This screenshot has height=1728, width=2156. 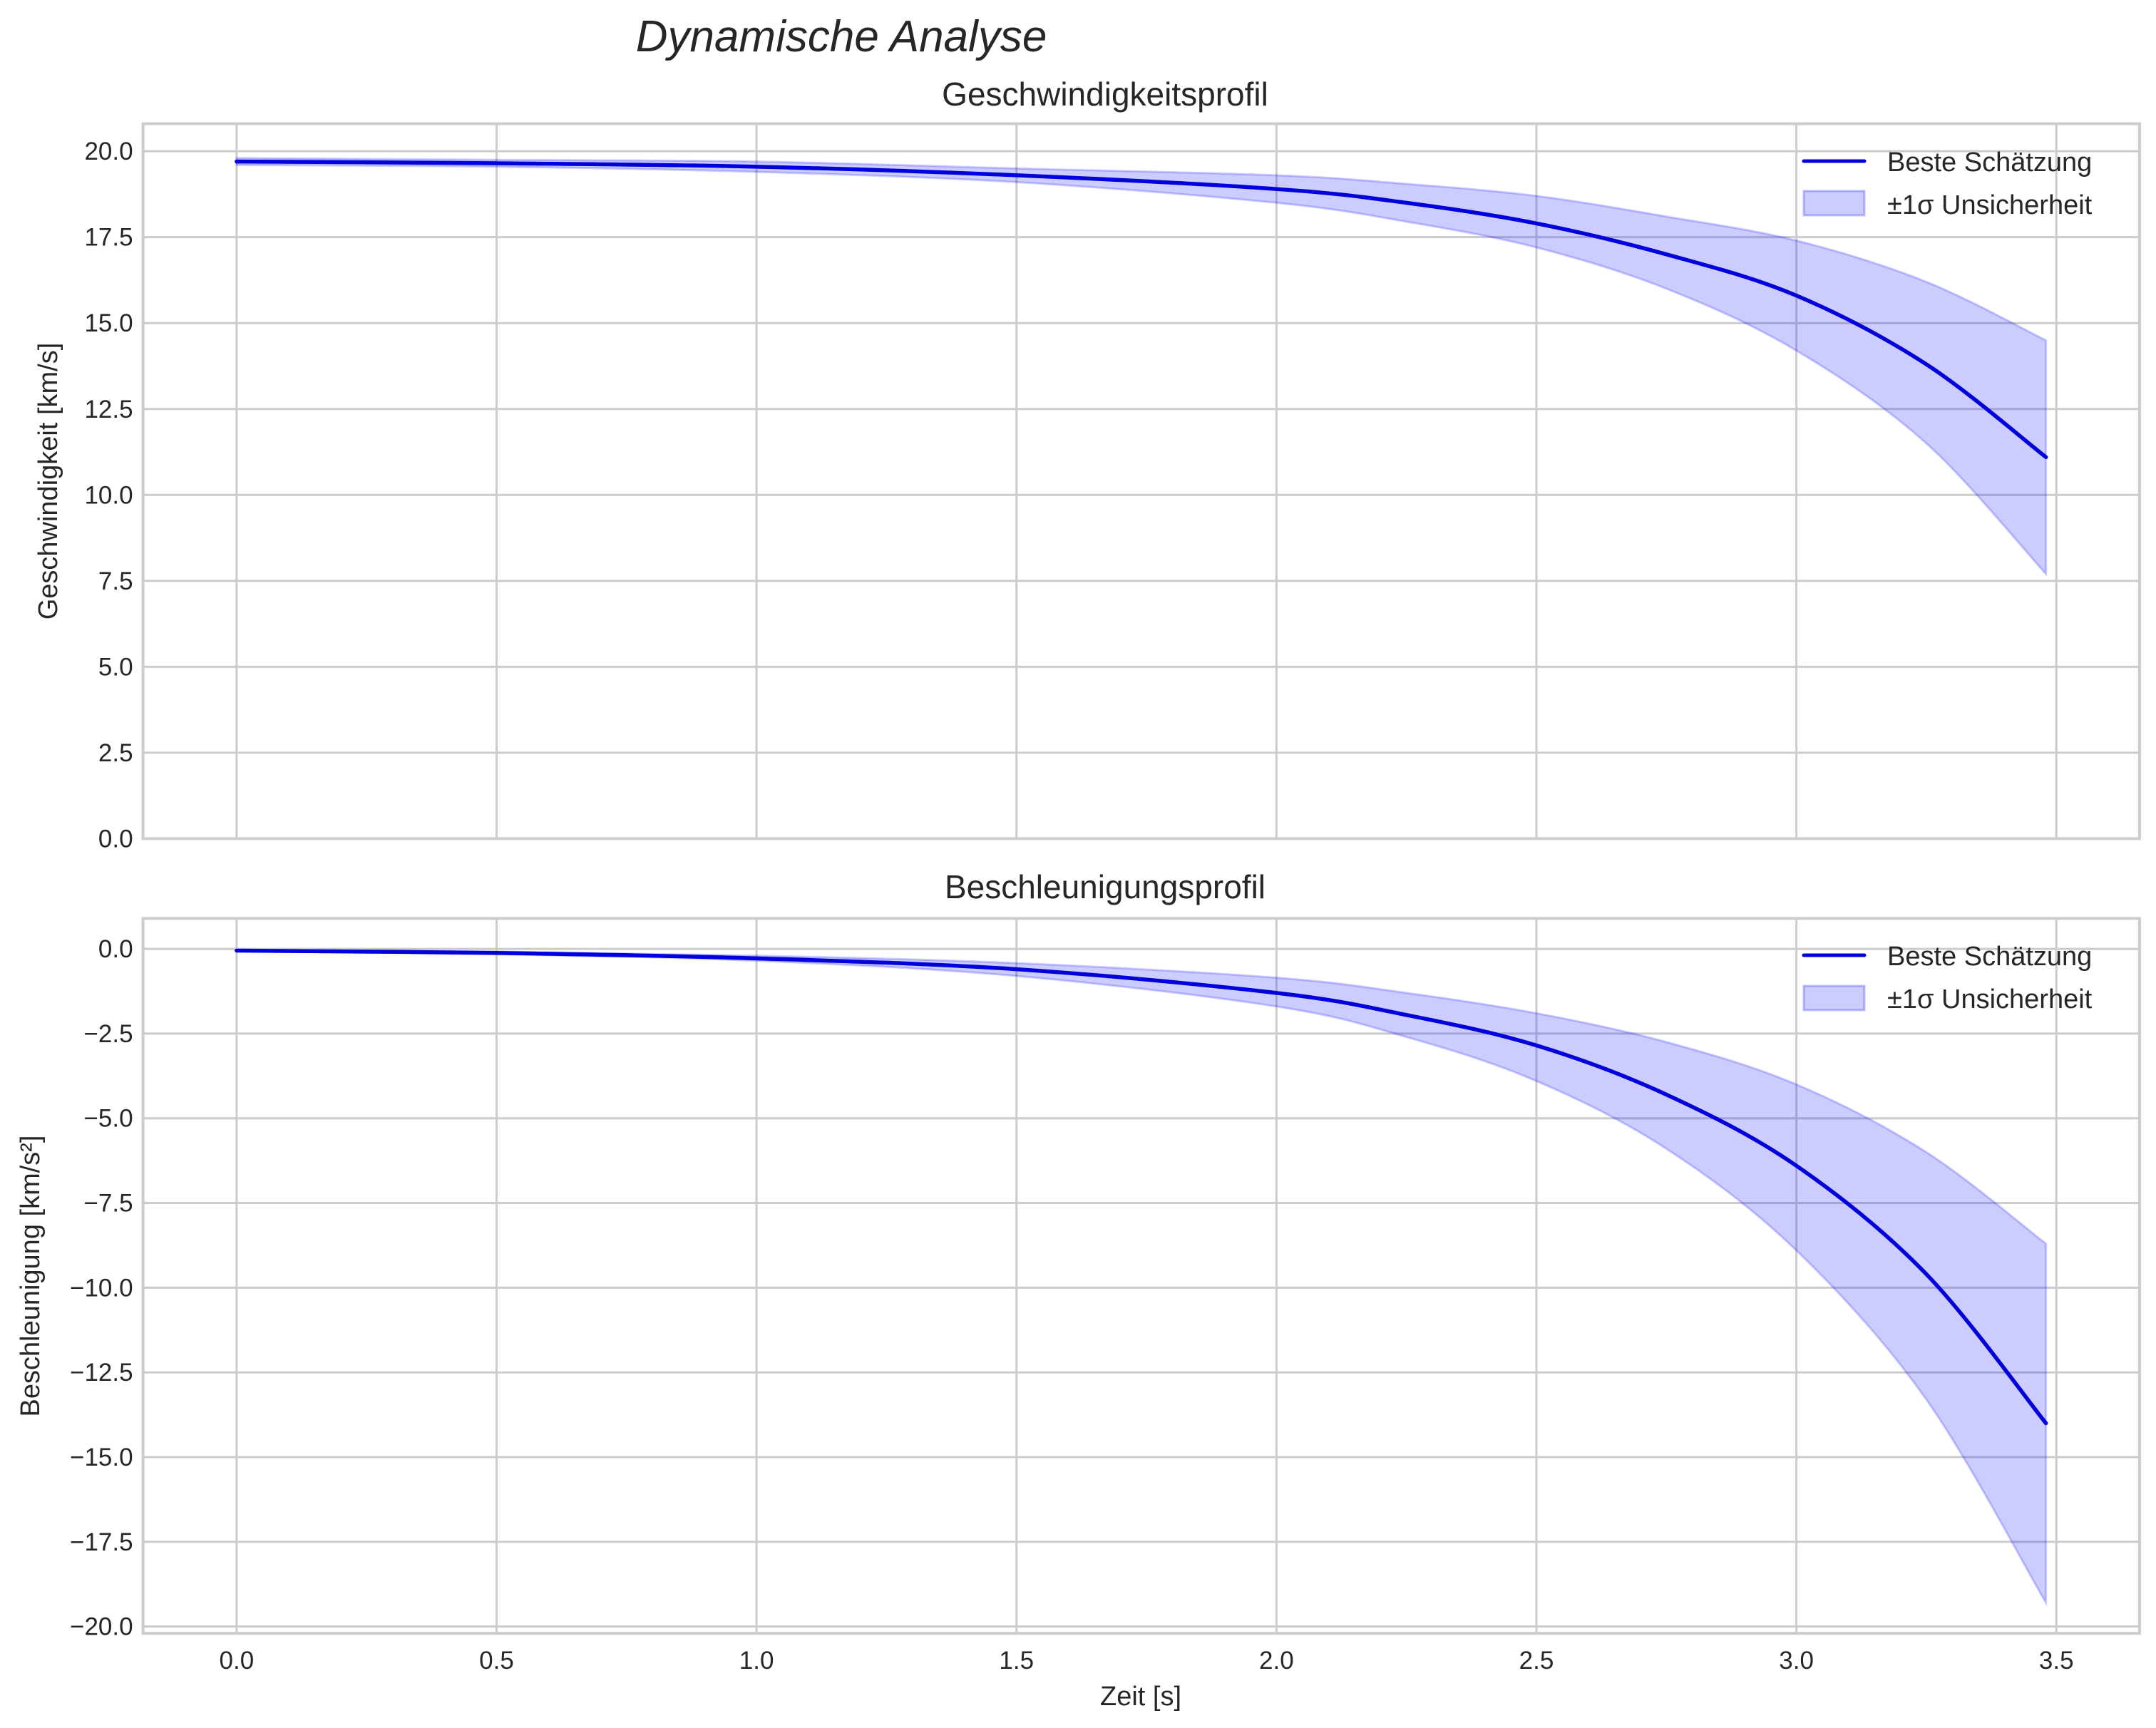 I want to click on y-tick-label: −17.5, so click(x=101, y=1542).